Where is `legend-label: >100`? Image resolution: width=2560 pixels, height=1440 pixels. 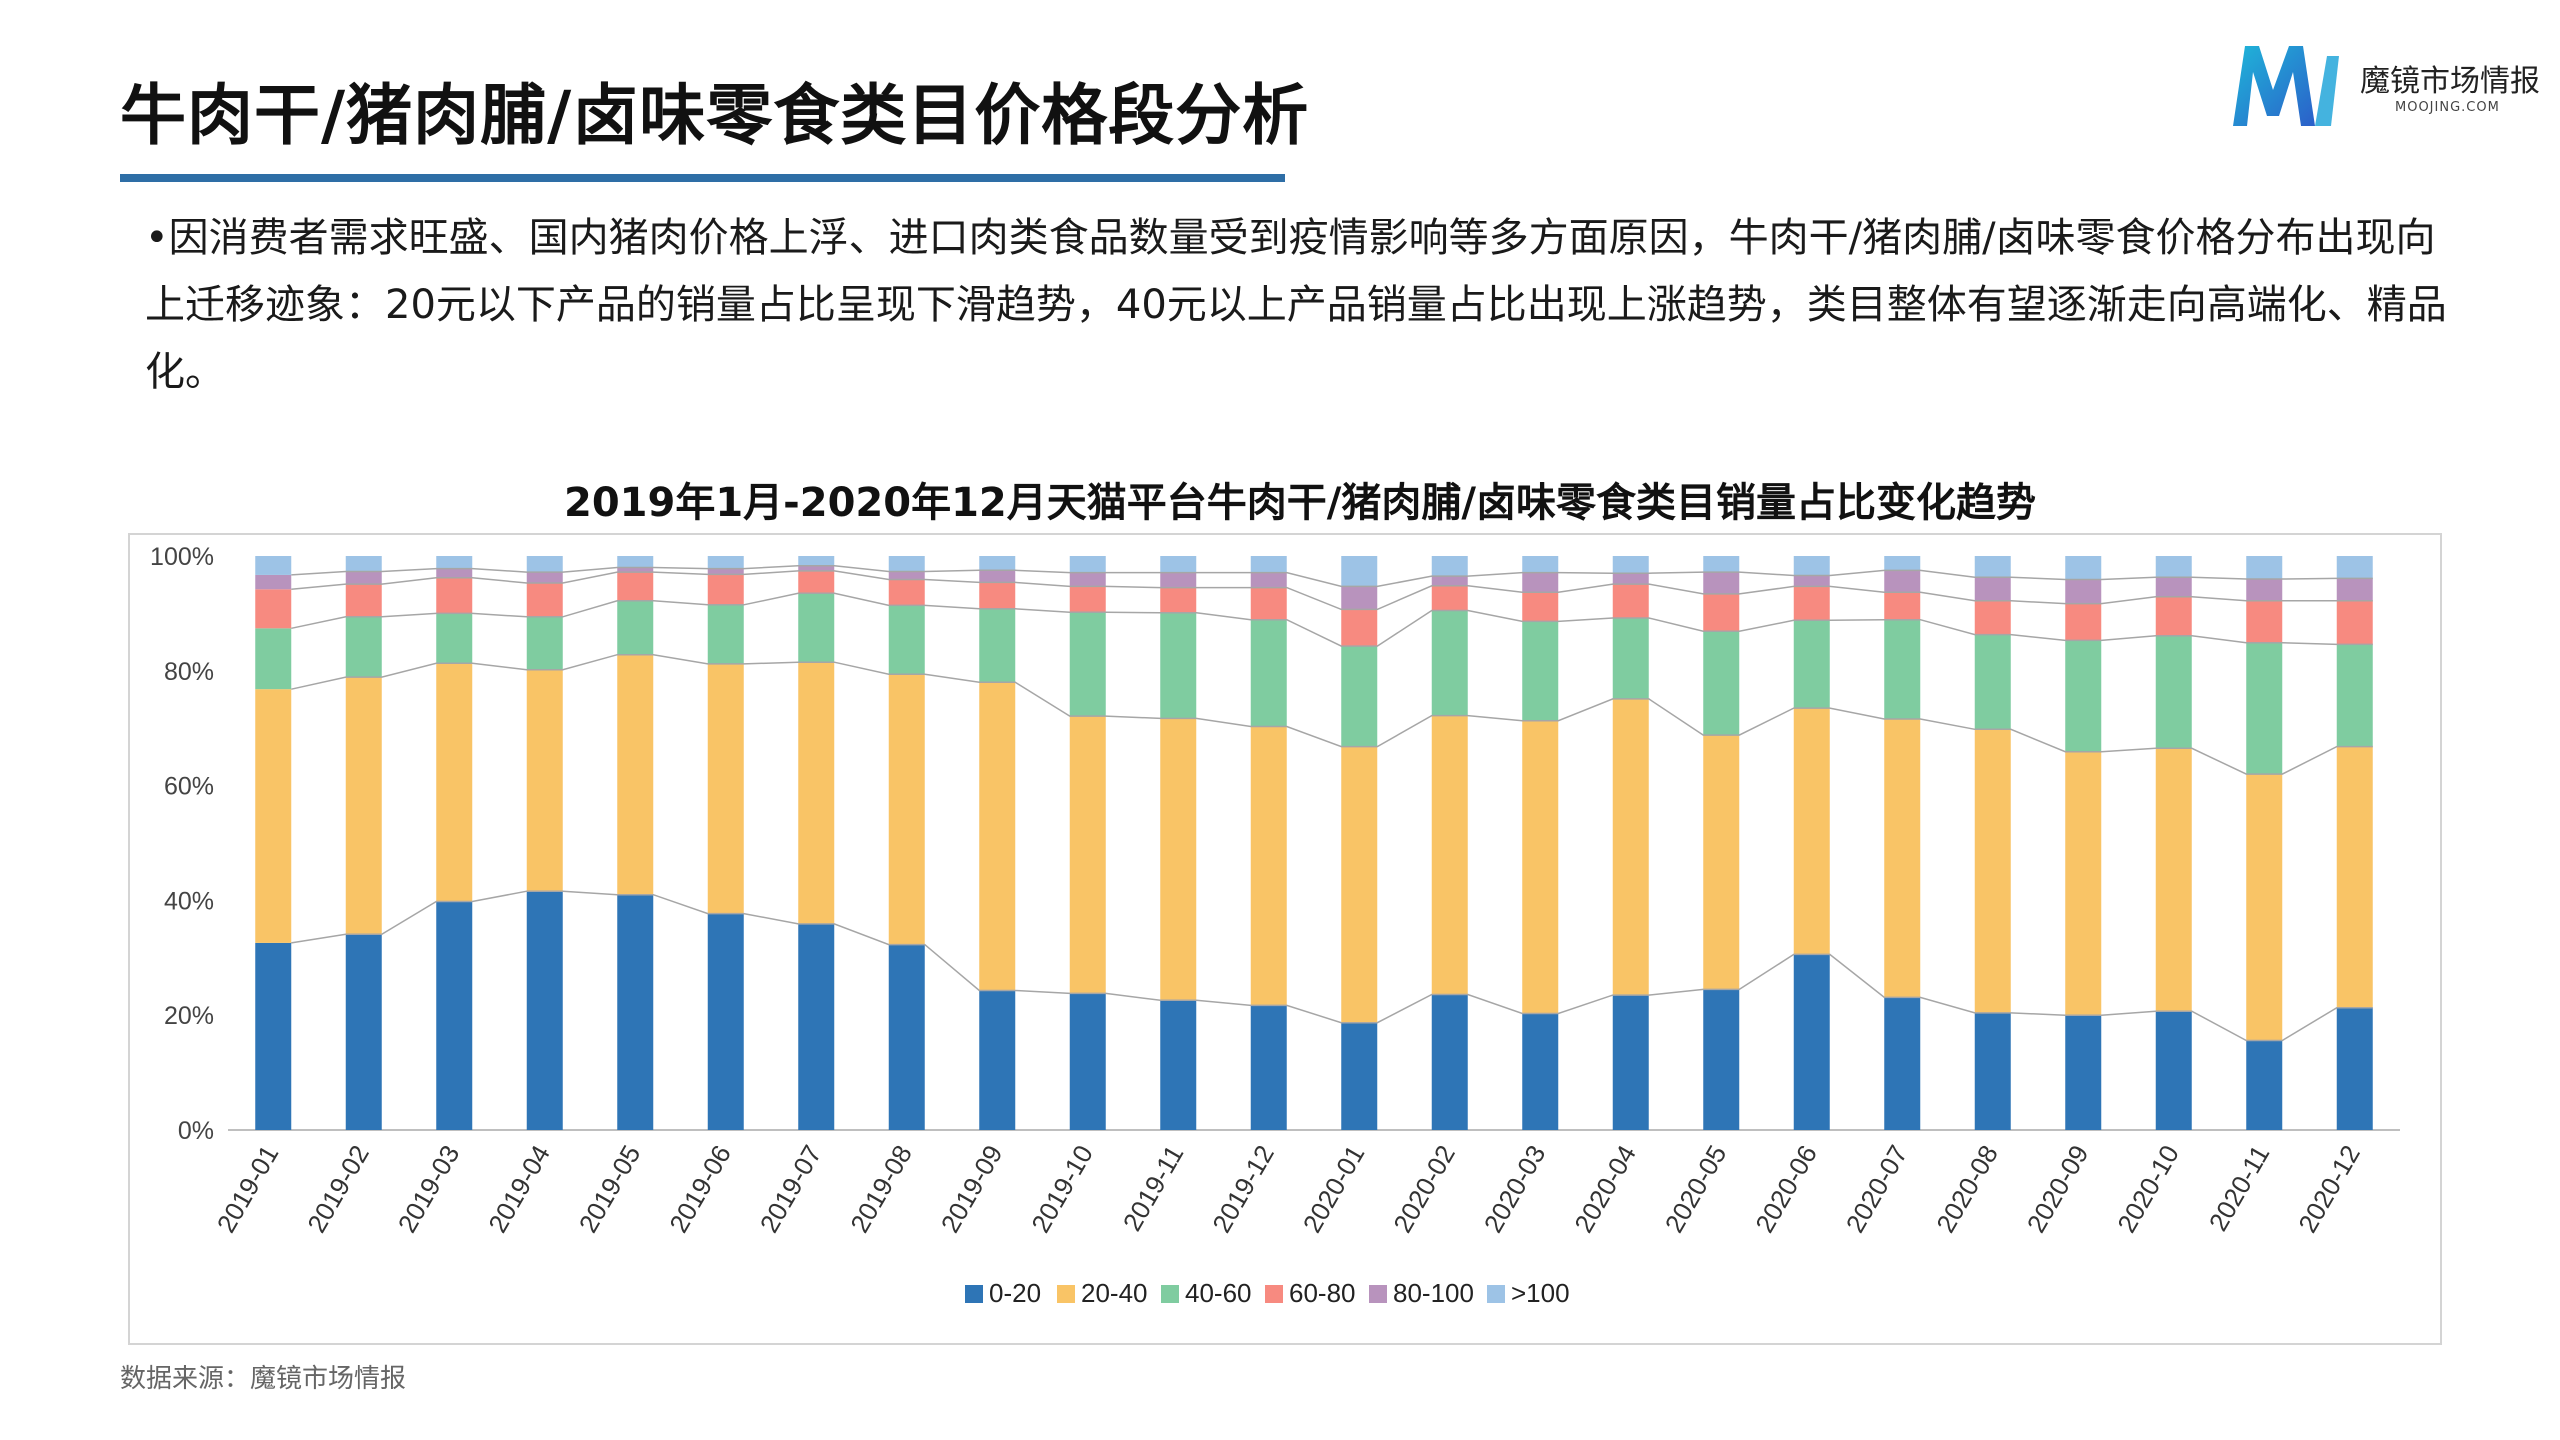
legend-label: >100 is located at coordinates (1540, 1293).